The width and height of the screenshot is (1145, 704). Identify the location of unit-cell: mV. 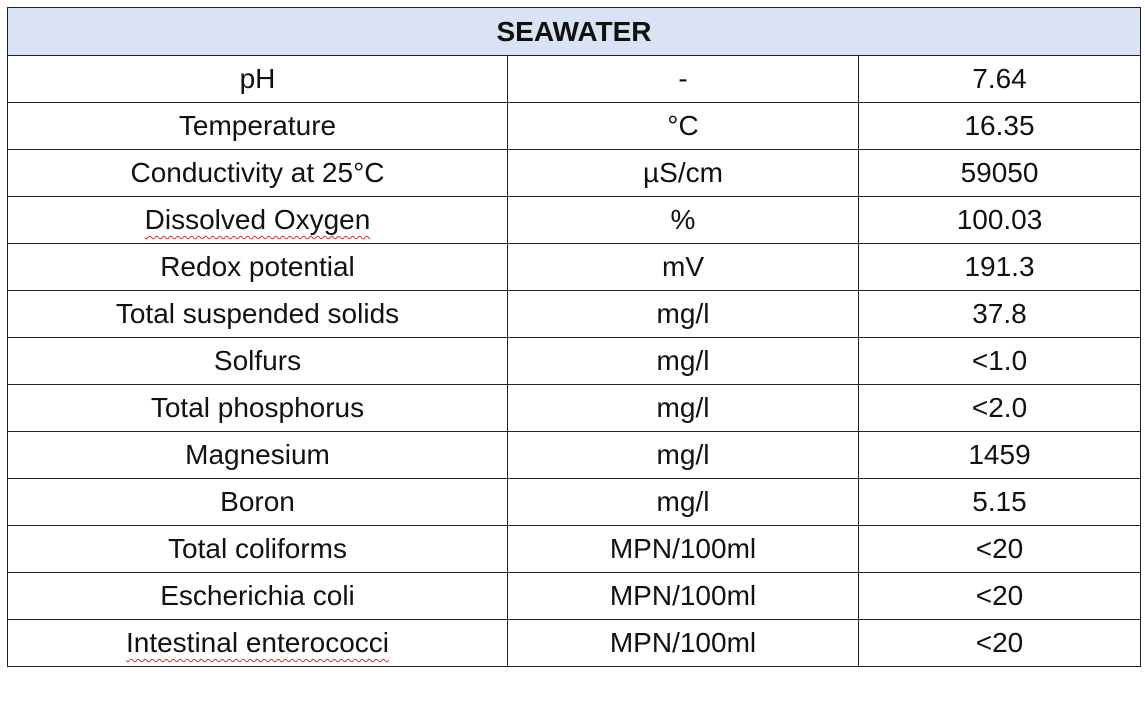
(683, 267).